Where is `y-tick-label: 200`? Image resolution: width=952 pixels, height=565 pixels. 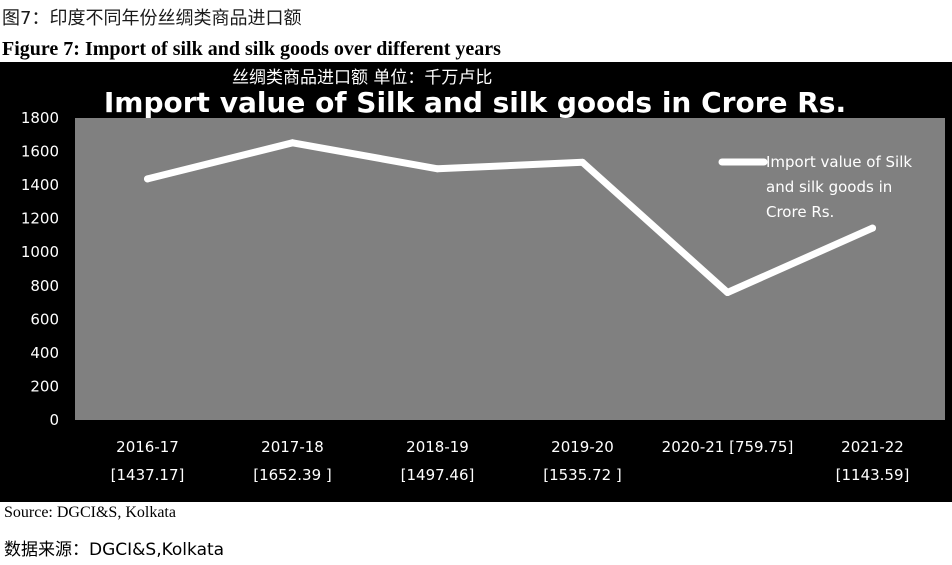 y-tick-label: 200 is located at coordinates (44, 386).